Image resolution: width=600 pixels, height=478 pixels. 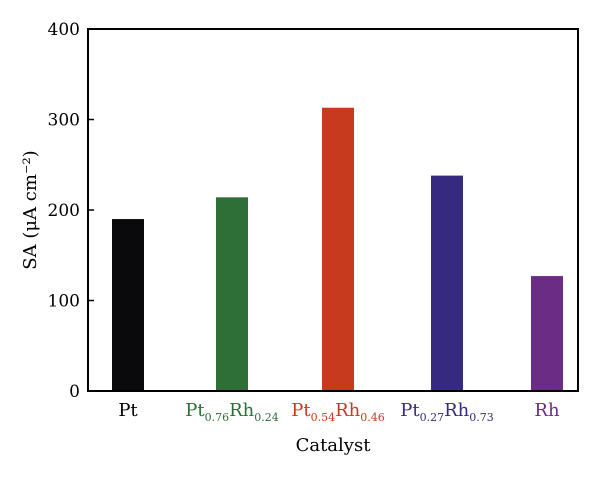 I want to click on y-axis: 0 100 200 300 400, so click(x=71, y=211).